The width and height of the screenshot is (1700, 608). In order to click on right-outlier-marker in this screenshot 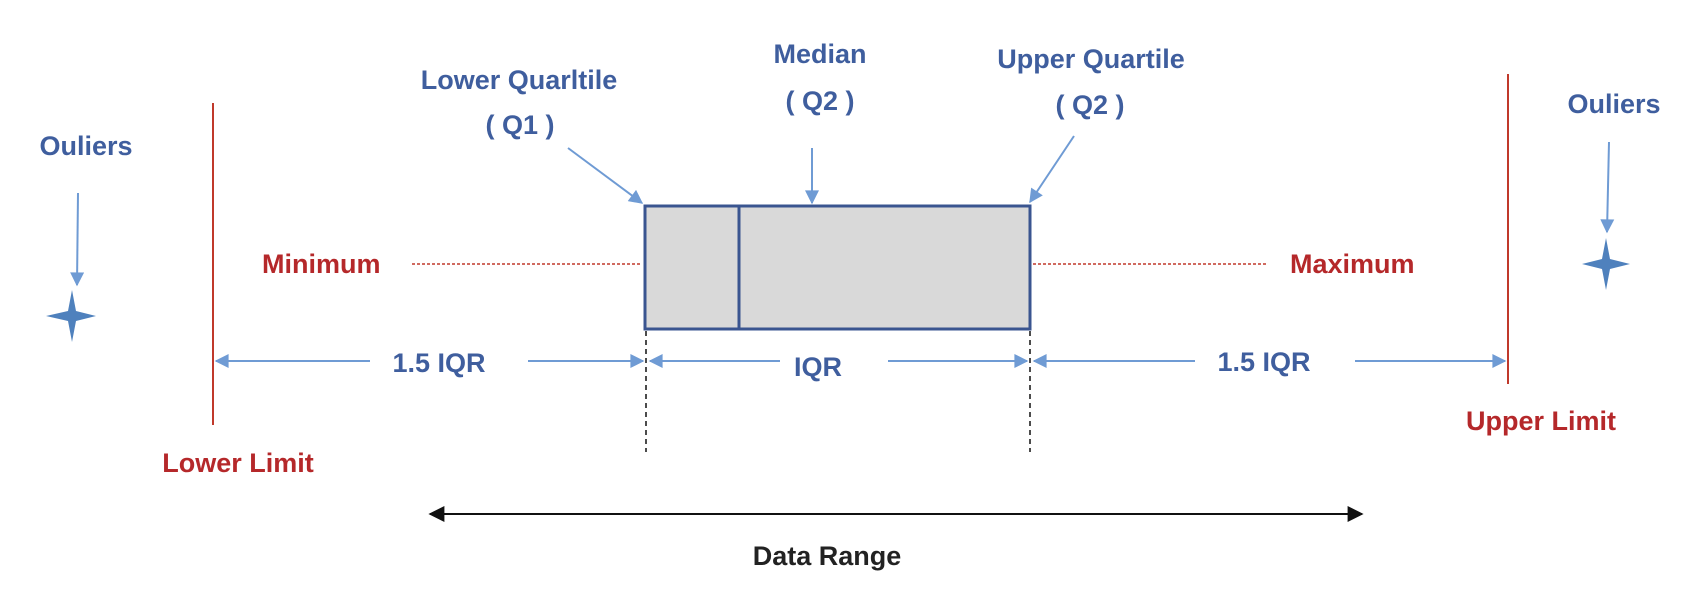, I will do `click(1606, 264)`.